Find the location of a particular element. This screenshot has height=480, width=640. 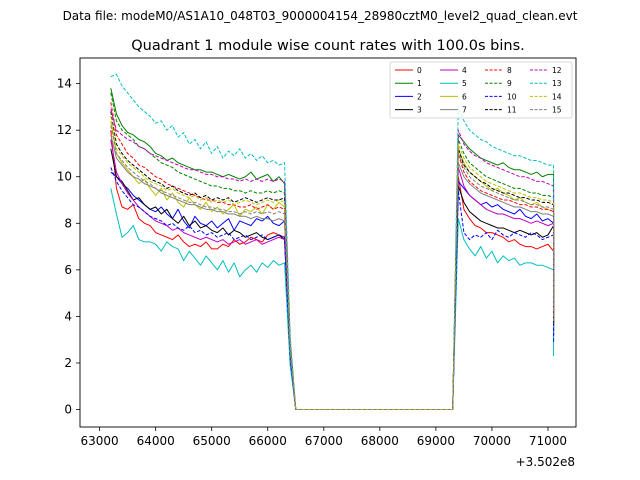

legend-label: 7 is located at coordinates (464, 110).